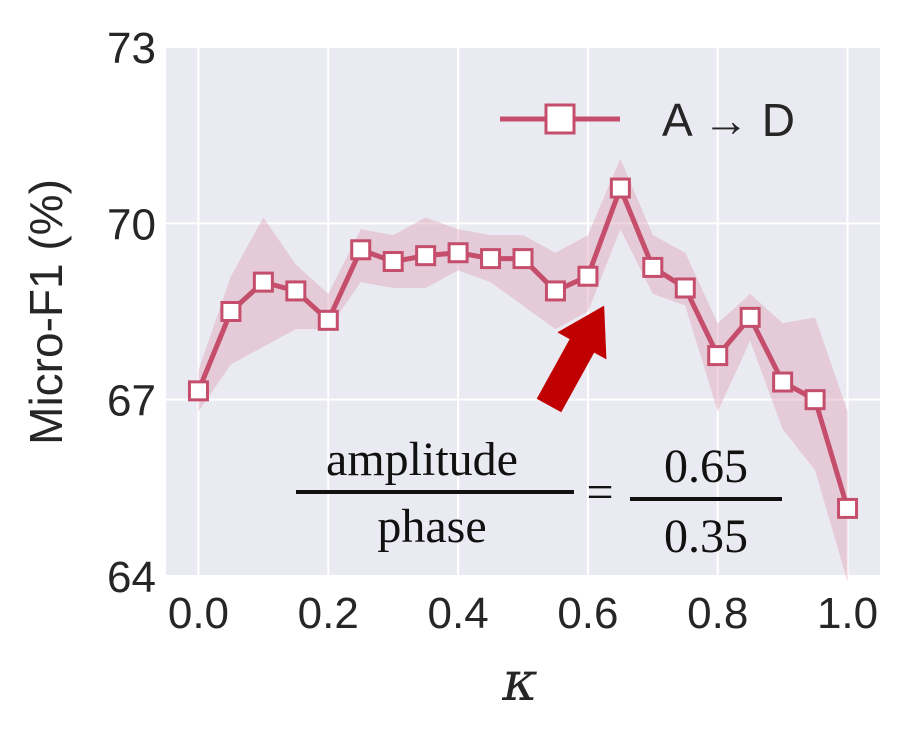 Image resolution: width=914 pixels, height=750 pixels. What do you see at coordinates (131, 401) in the screenshot?
I see `y-tick-label: 67` at bounding box center [131, 401].